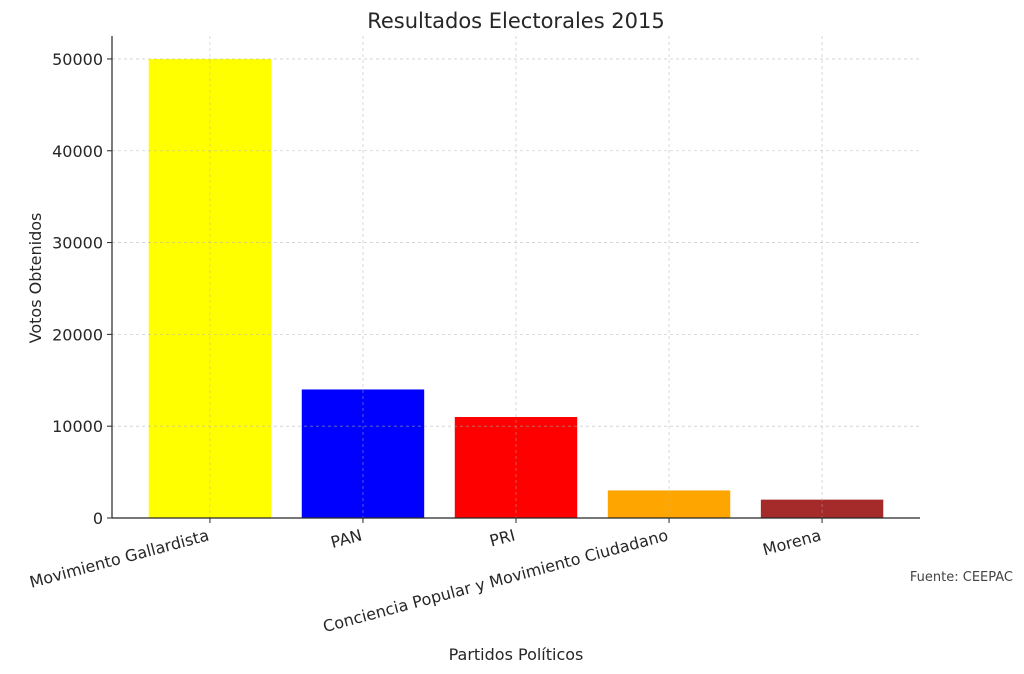  Describe the element at coordinates (35, 278) in the screenshot. I see `y-axis-label: Votos Obtenidos` at that location.